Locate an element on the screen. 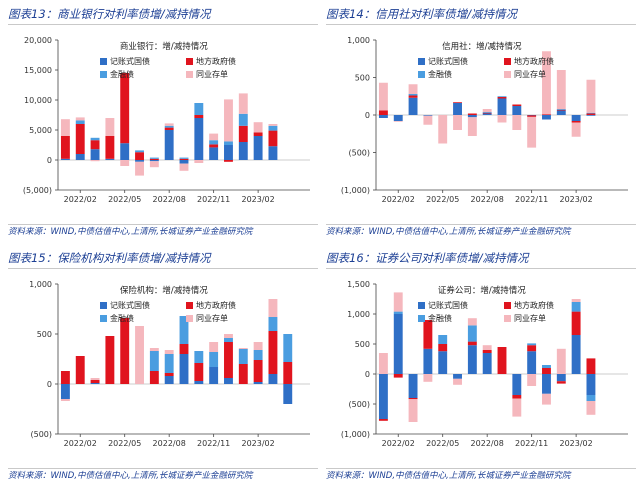  y-tick-label: (500) is located at coordinates (359, 153).